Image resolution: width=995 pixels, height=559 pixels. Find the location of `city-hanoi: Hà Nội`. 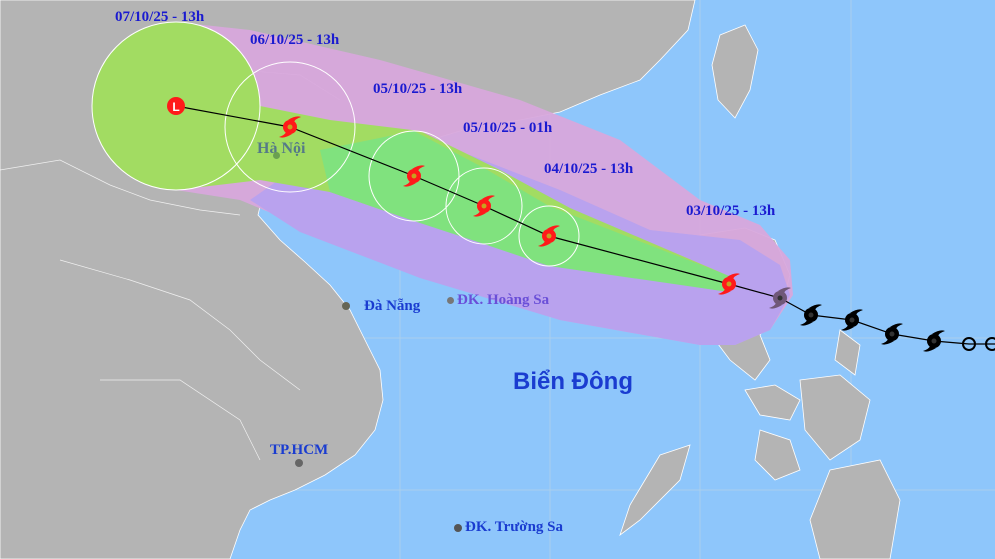

city-hanoi: Hà Nội is located at coordinates (281, 148).